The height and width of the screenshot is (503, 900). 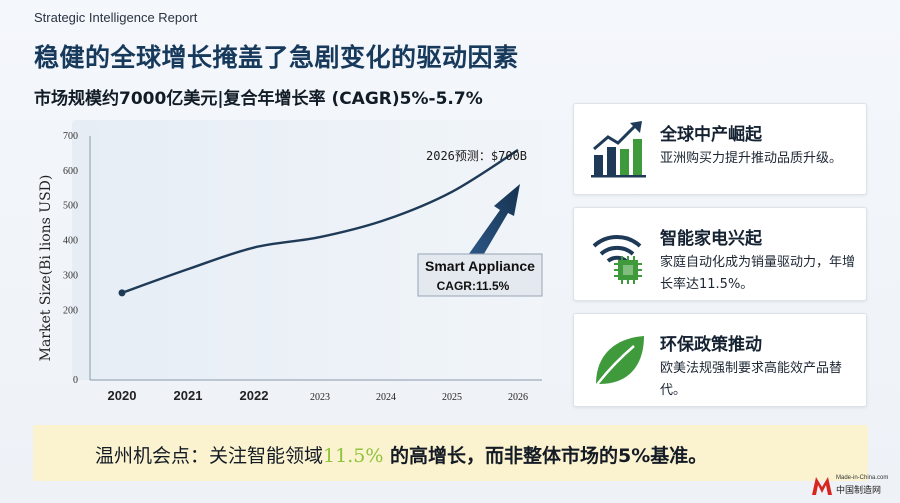 I want to click on page-subtitle: 市场规模约7000亿美元|复合年增长率 (CAGR)5%-5.7%, so click(x=258, y=99).